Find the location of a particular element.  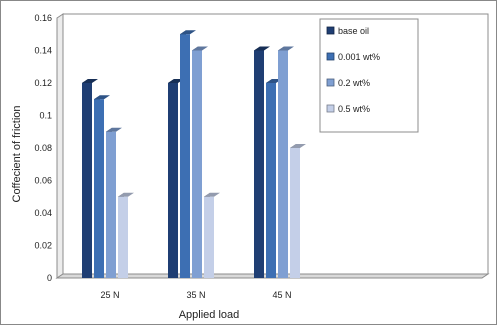

y-tick-label: 0.08 is located at coordinates (43, 148).